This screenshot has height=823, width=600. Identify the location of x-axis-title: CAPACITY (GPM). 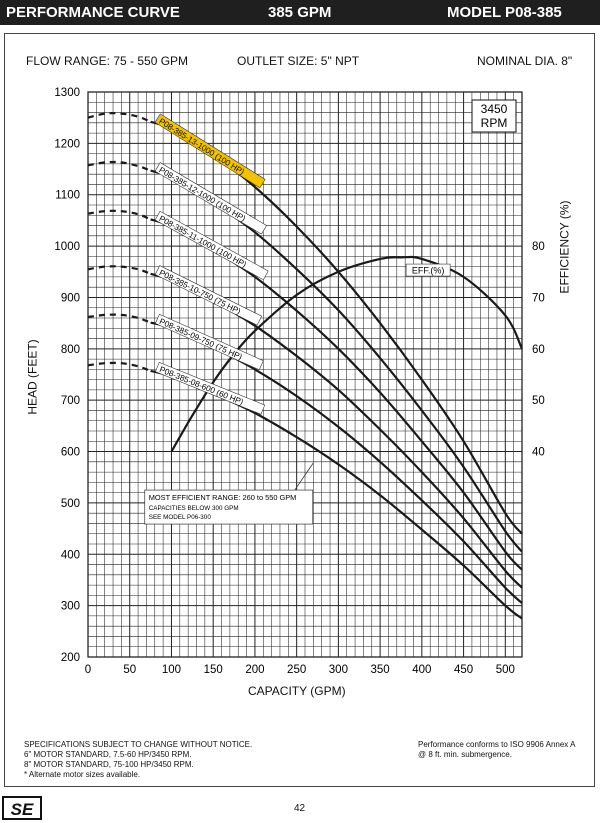
(297, 691).